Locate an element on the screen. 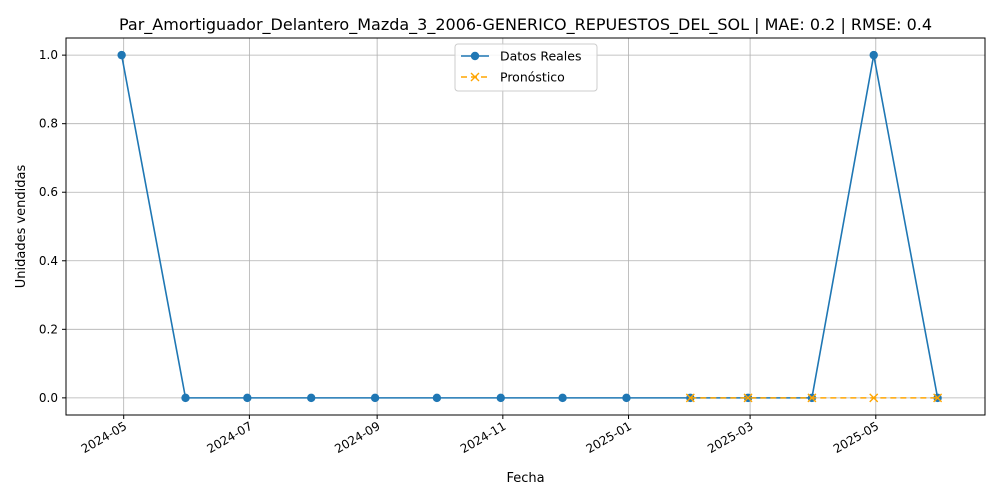  legend-box is located at coordinates (526, 67).